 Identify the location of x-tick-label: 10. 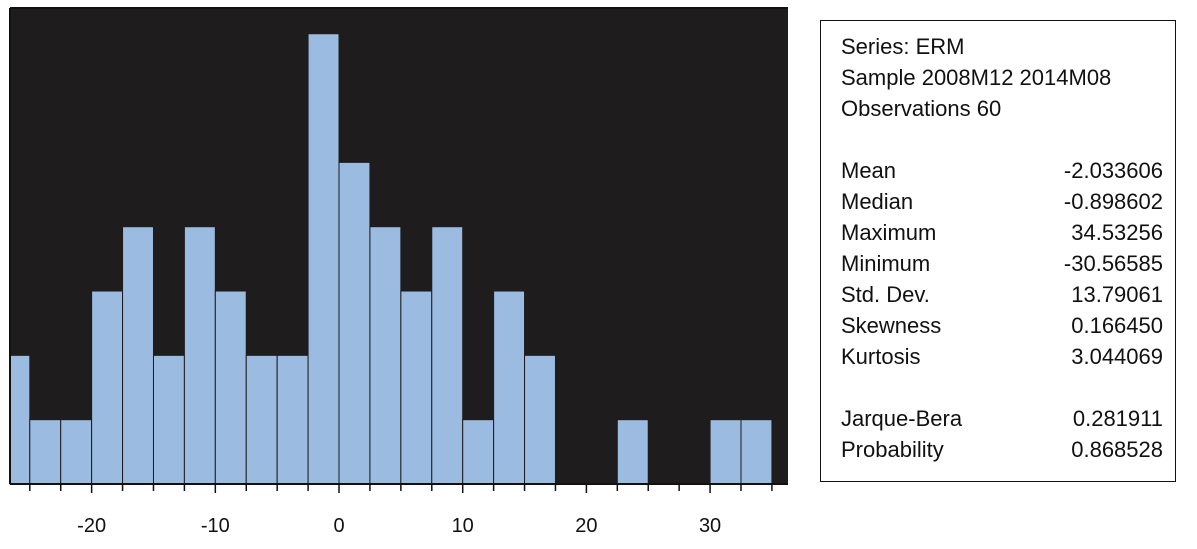
(463, 526).